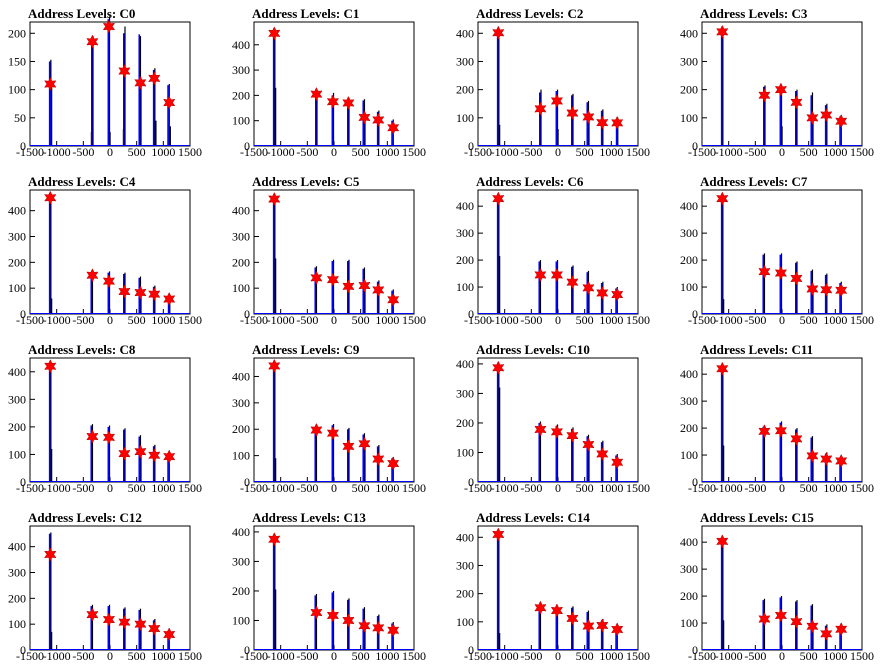 This screenshot has height=672, width=896. What do you see at coordinates (835, 656) in the screenshot?
I see `x-tick-label: 1000` at bounding box center [835, 656].